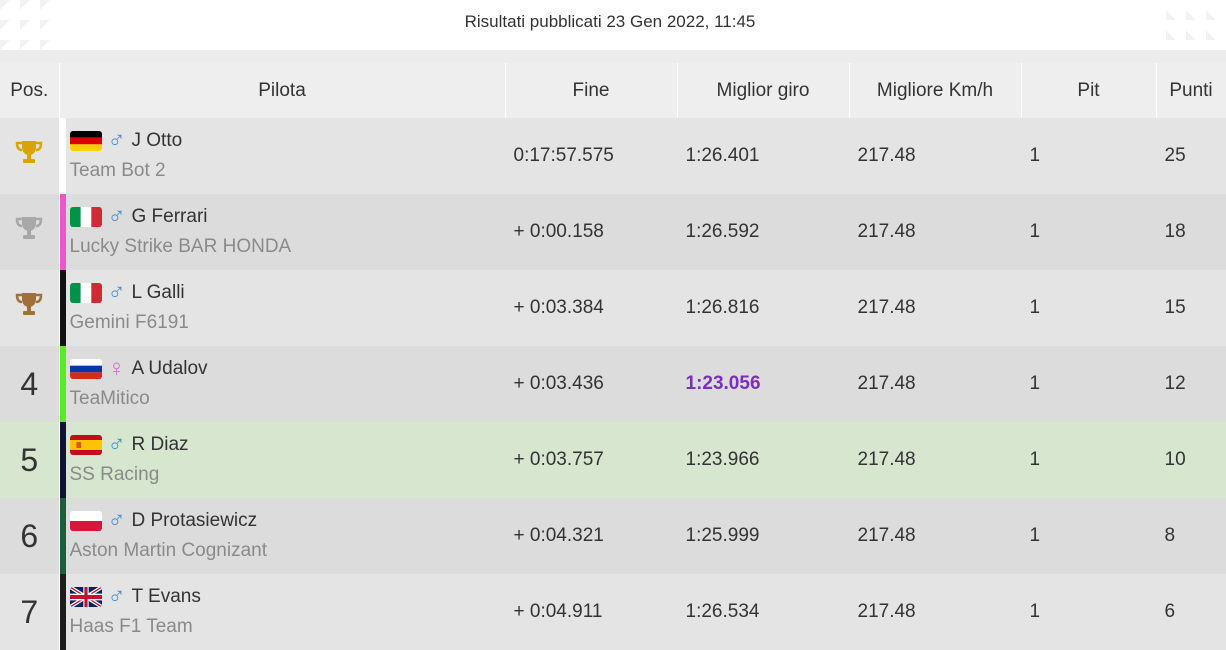  What do you see at coordinates (282, 460) in the screenshot?
I see `pilot-cell: ♂ R Diaz SS Racing` at bounding box center [282, 460].